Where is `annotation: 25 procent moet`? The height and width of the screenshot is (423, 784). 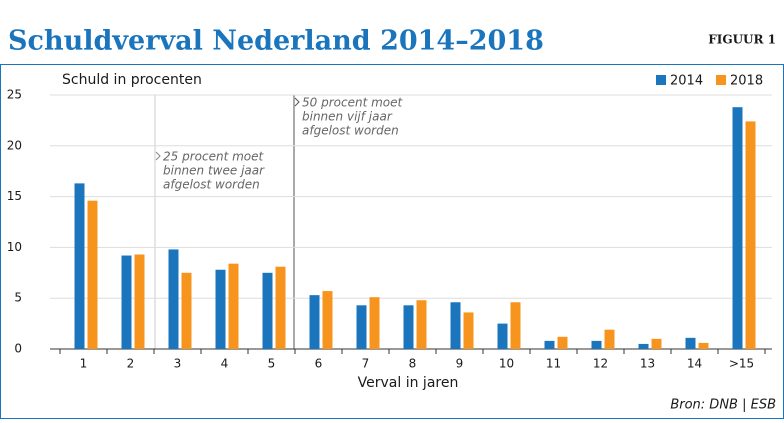
annotation: 25 procent moet is located at coordinates (213, 157).